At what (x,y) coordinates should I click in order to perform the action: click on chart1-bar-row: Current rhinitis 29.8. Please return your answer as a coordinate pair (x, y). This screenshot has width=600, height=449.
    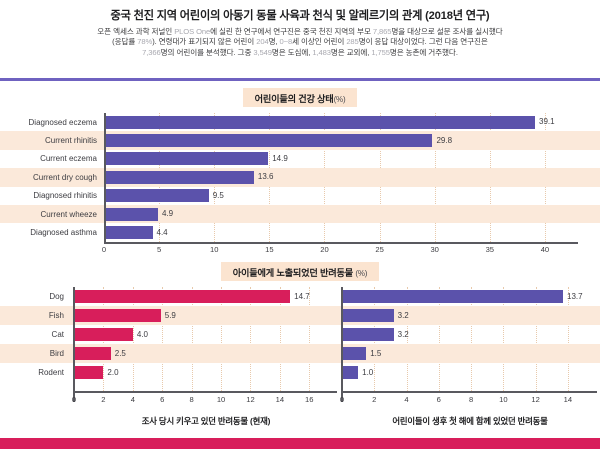
    Looking at the image, I should click on (300, 140).